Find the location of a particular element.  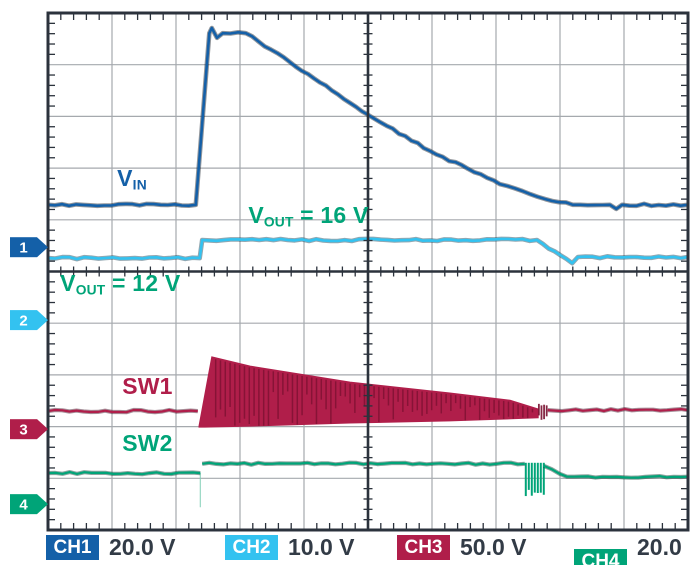

ch3-readout: CH3 50.0 V is located at coordinates (462, 547).